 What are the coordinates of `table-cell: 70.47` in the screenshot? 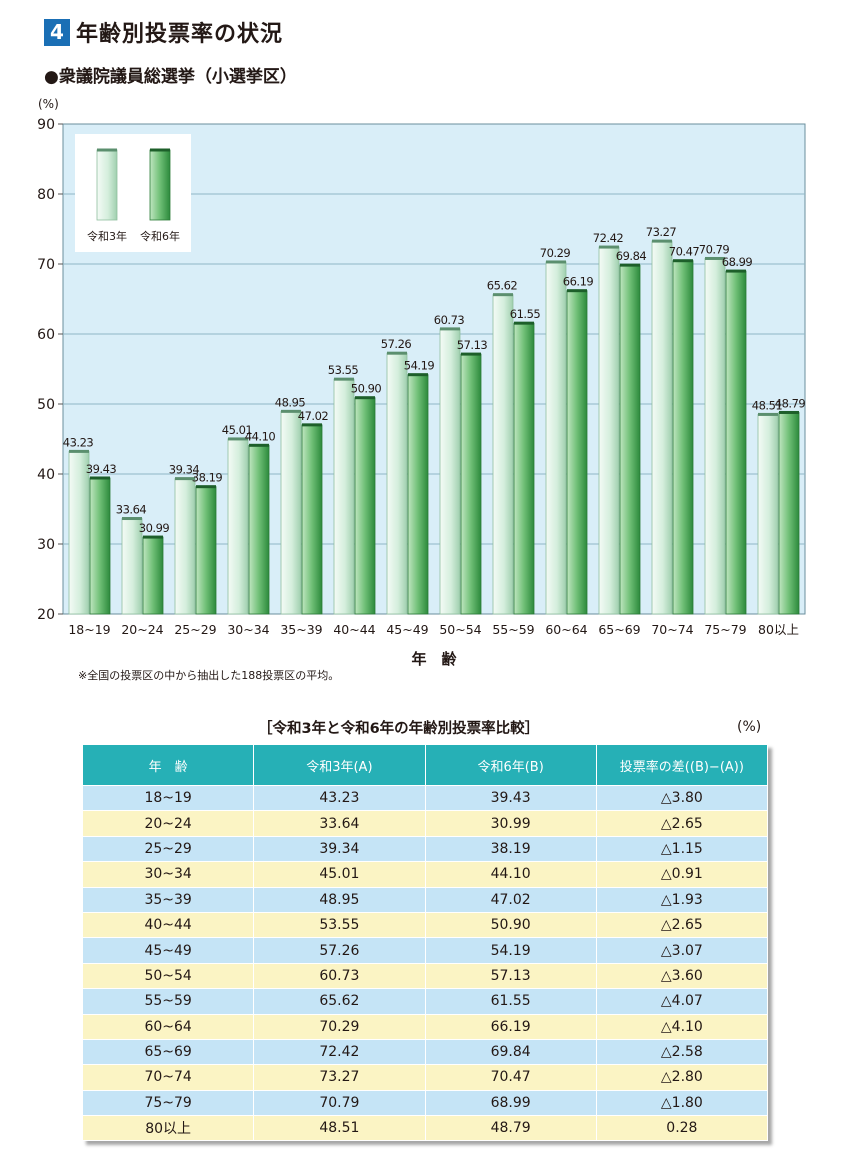 It's located at (510, 1077).